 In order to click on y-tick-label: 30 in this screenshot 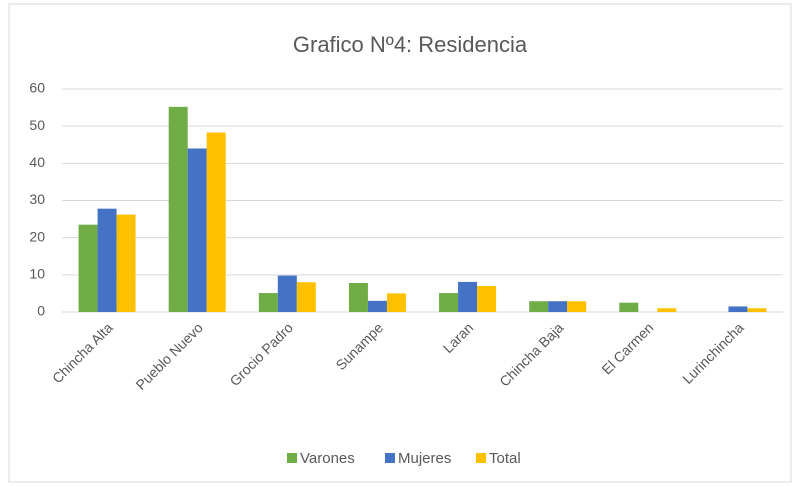, I will do `click(37, 199)`.